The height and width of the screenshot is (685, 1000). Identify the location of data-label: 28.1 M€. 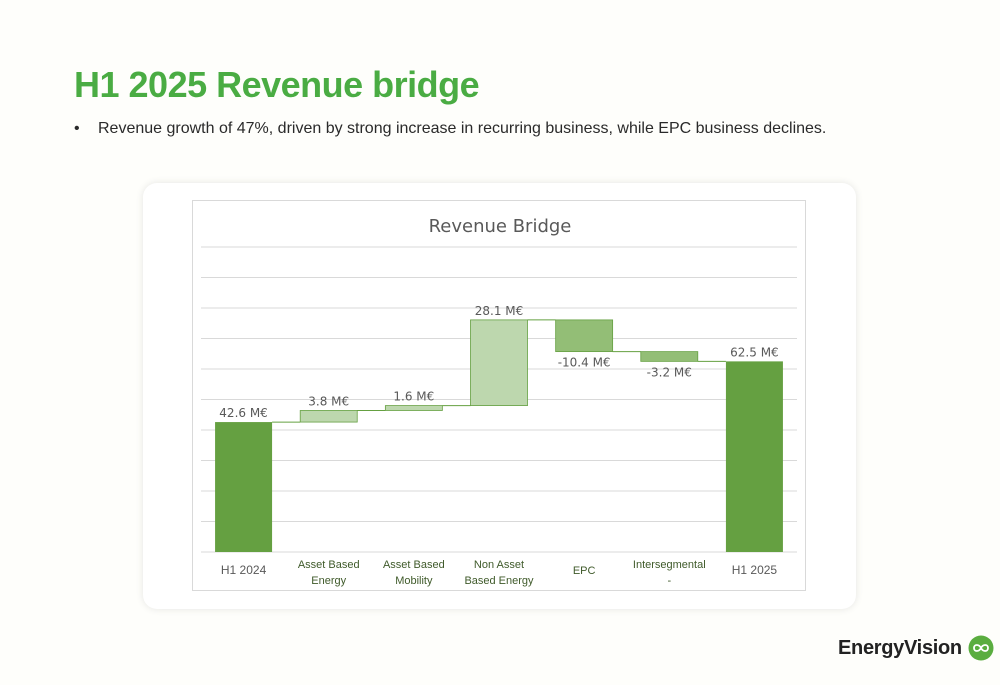
(499, 311).